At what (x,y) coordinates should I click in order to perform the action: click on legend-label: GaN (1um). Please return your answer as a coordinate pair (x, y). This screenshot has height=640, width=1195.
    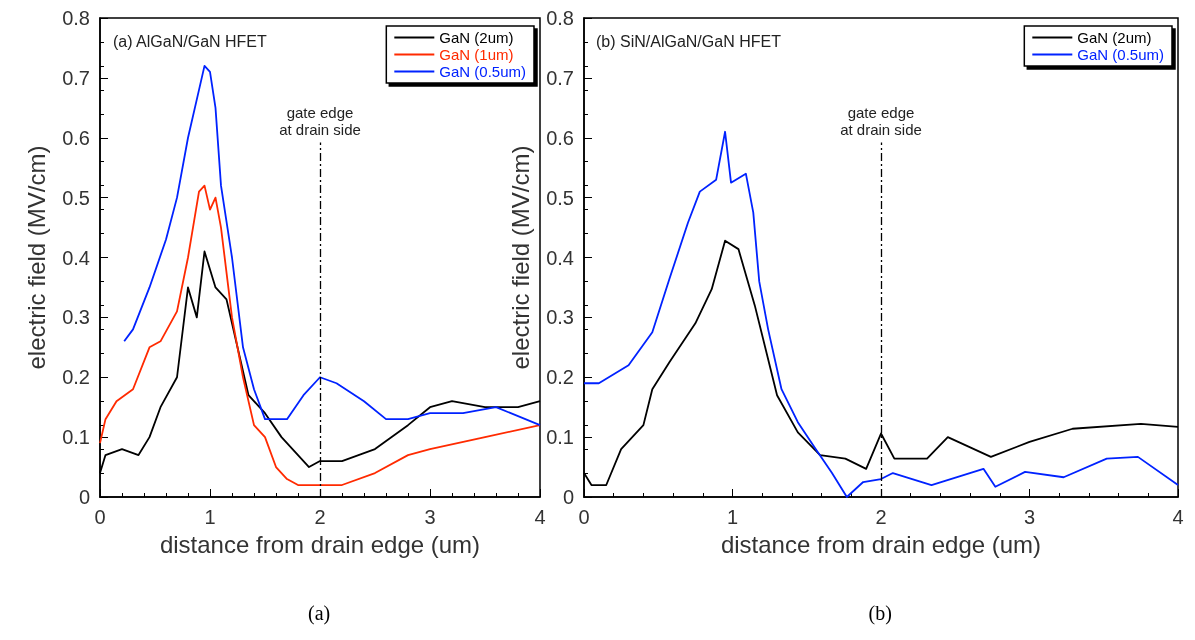
    Looking at the image, I should click on (476, 54).